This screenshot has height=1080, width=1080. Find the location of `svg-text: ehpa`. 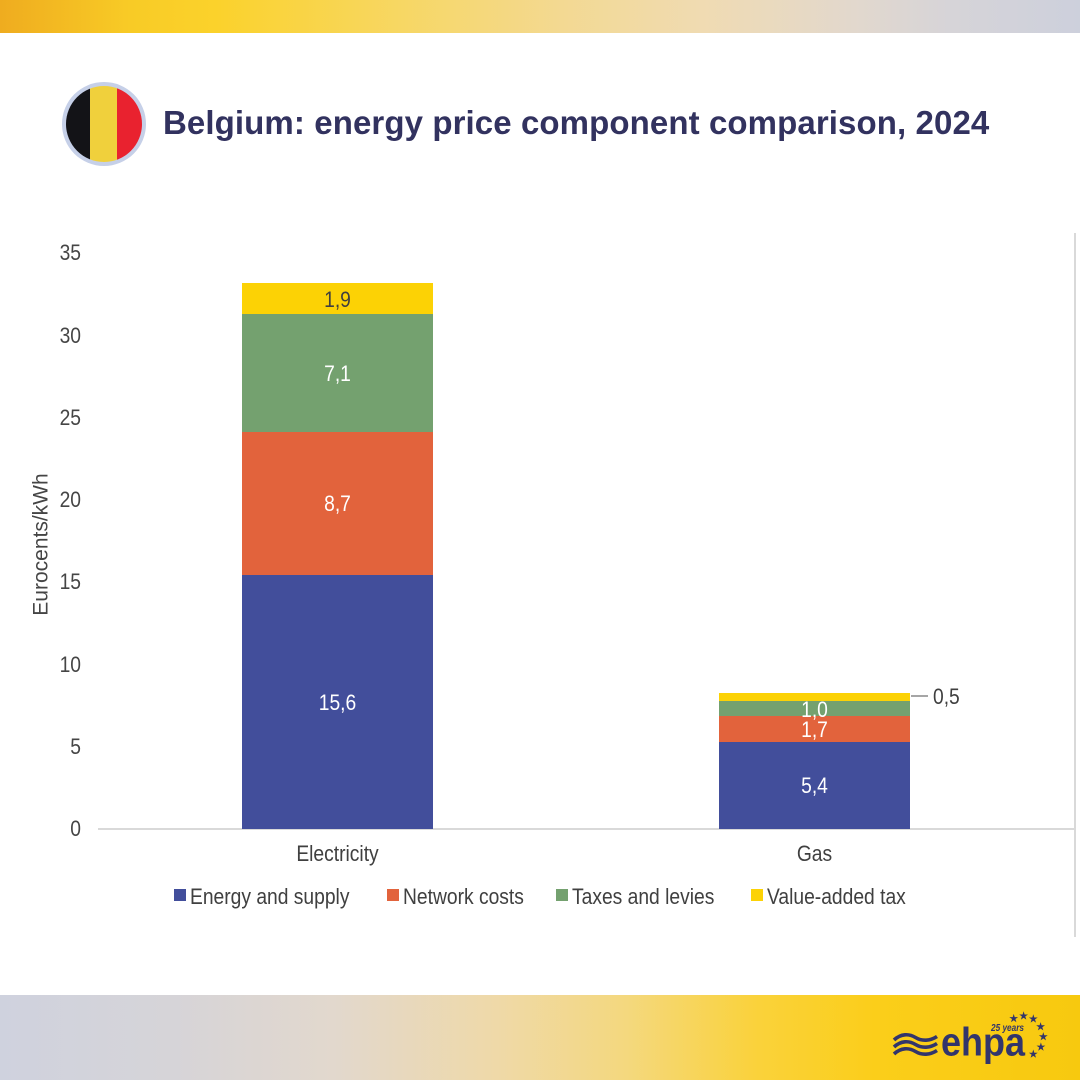

svg-text: ehpa is located at coordinates (983, 1043).